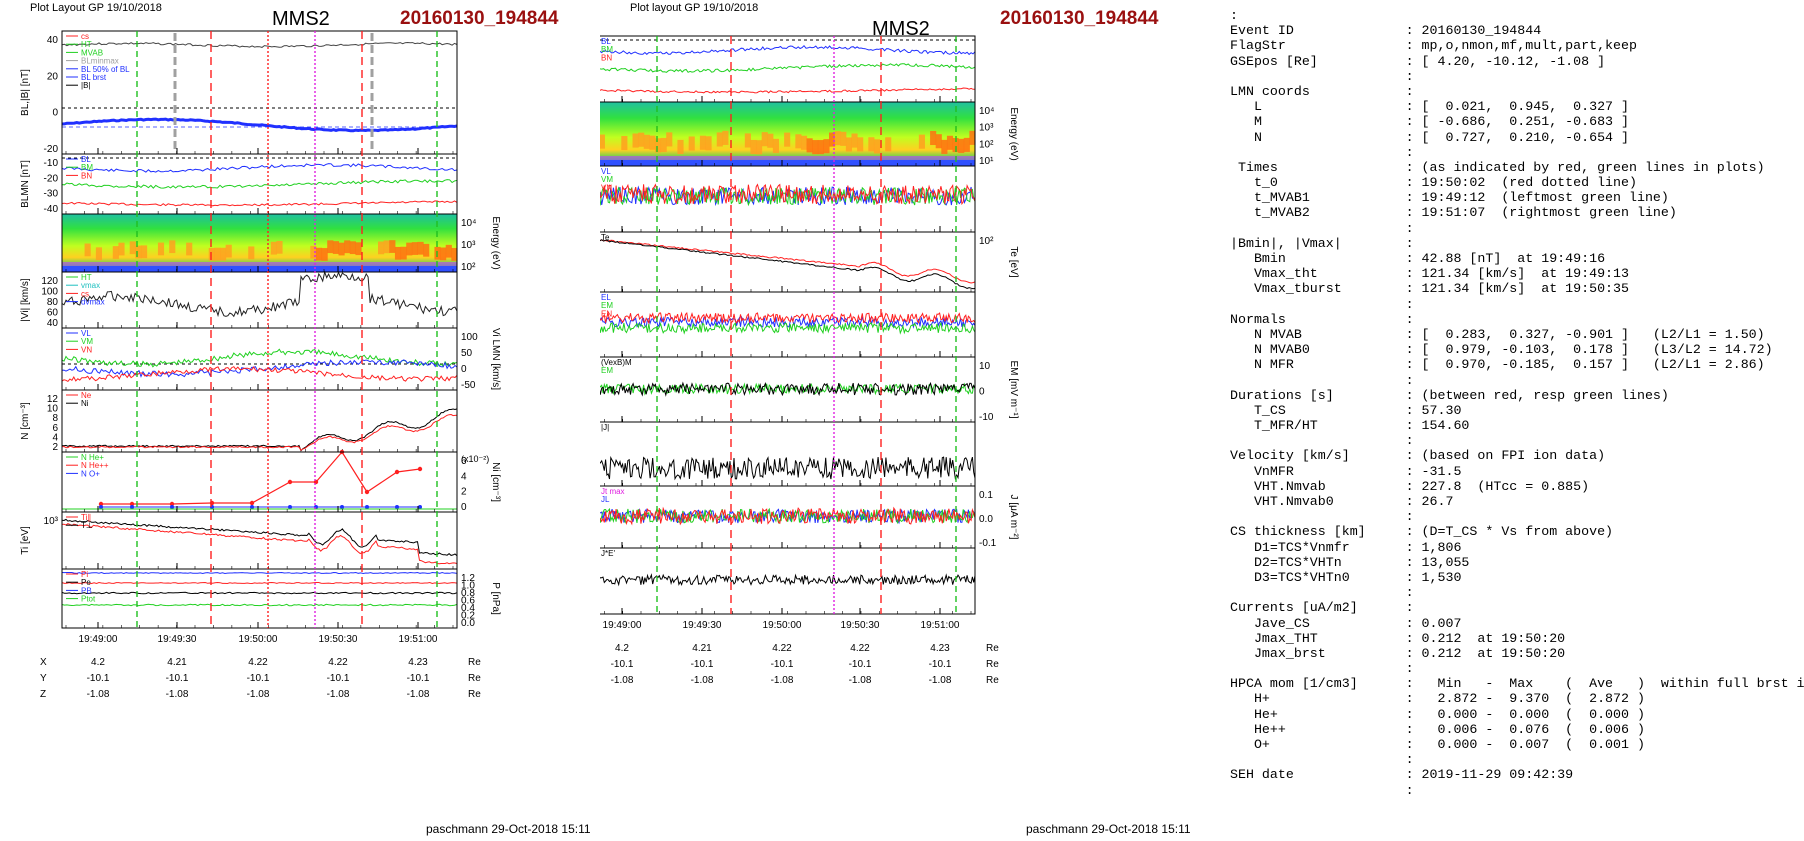 Image resolution: width=1804 pixels, height=841 pixels. What do you see at coordinates (100, 61) in the screenshot?
I see `legend-label: BLminmax` at bounding box center [100, 61].